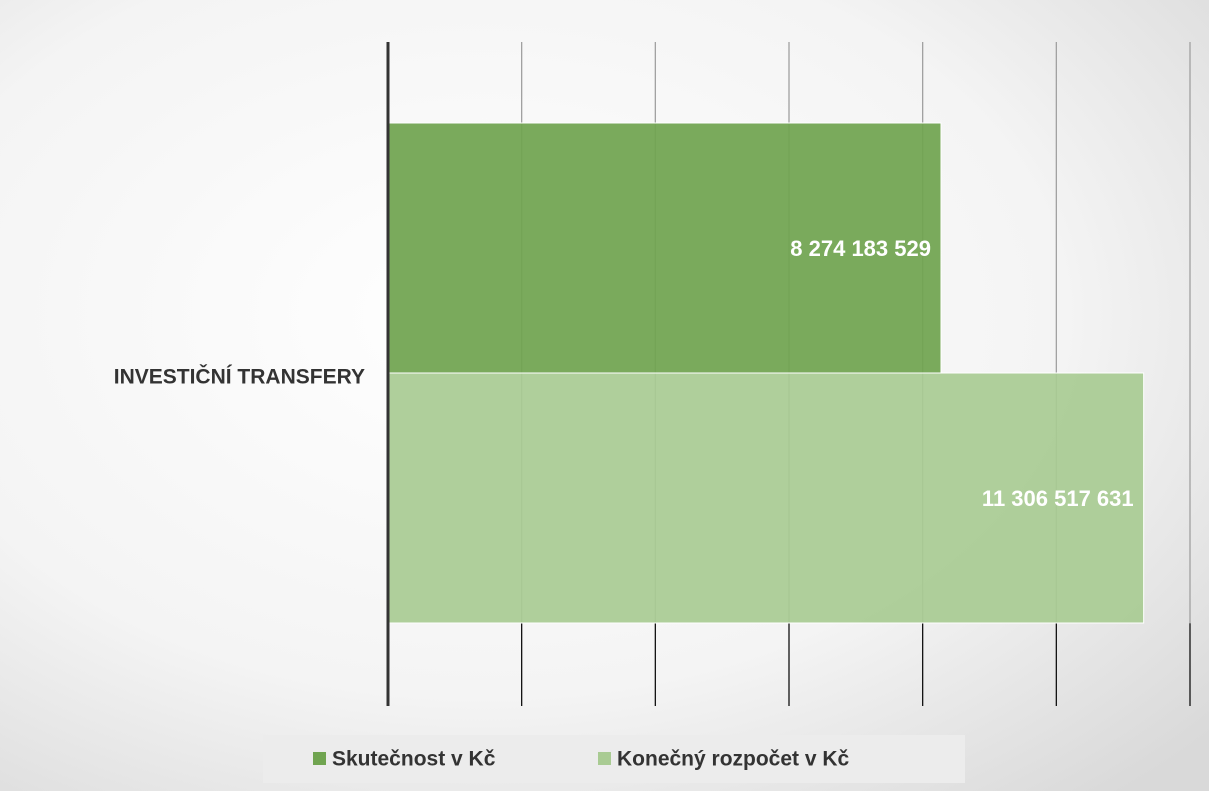 The height and width of the screenshot is (791, 1209). What do you see at coordinates (733, 759) in the screenshot?
I see `legend-label: Konečný rozpočet v Kč` at bounding box center [733, 759].